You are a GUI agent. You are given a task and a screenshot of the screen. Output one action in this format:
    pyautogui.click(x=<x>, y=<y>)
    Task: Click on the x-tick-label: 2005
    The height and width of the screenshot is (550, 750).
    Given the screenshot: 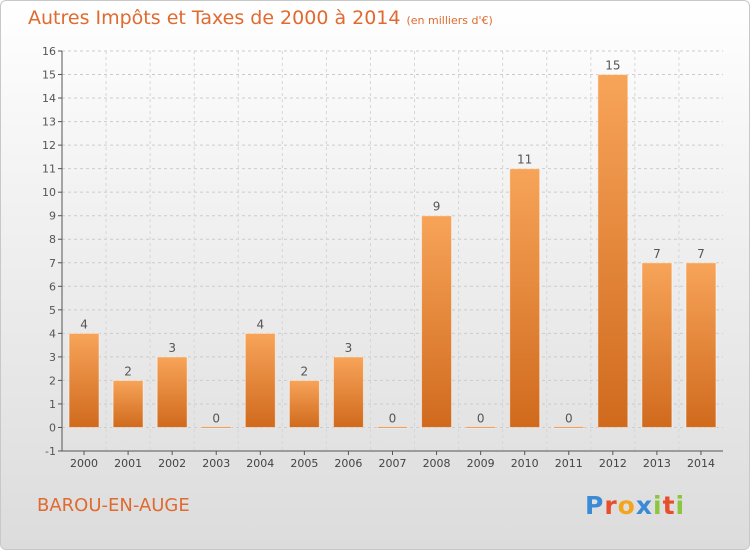 What is the action you would take?
    pyautogui.click(x=304, y=463)
    